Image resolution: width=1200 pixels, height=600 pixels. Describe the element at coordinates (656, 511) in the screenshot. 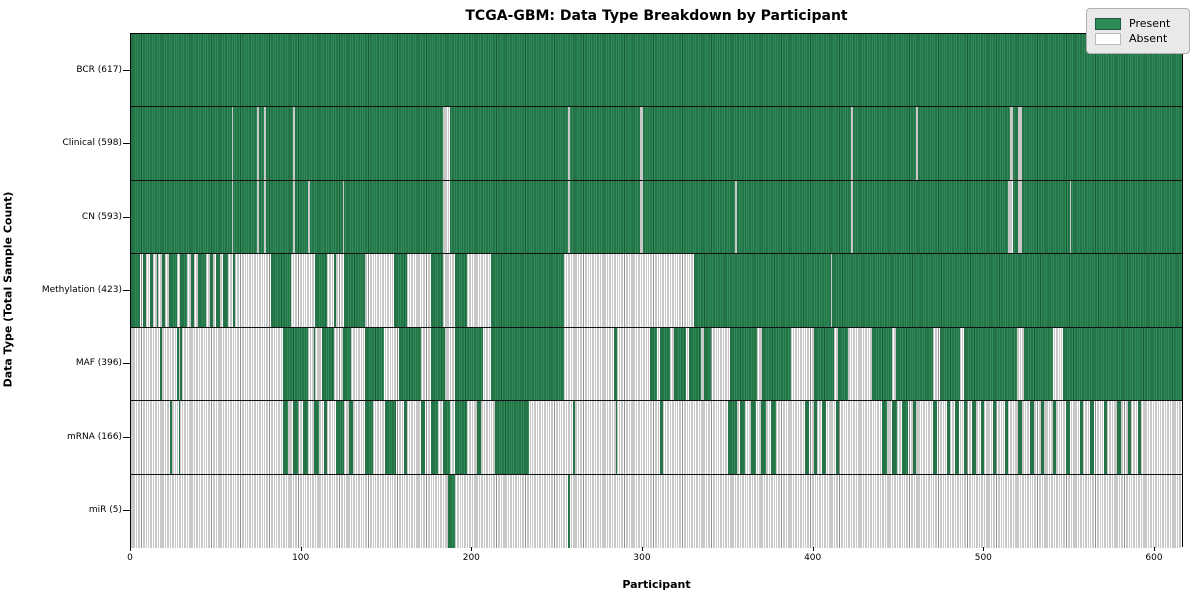

I see `row-miR` at that location.